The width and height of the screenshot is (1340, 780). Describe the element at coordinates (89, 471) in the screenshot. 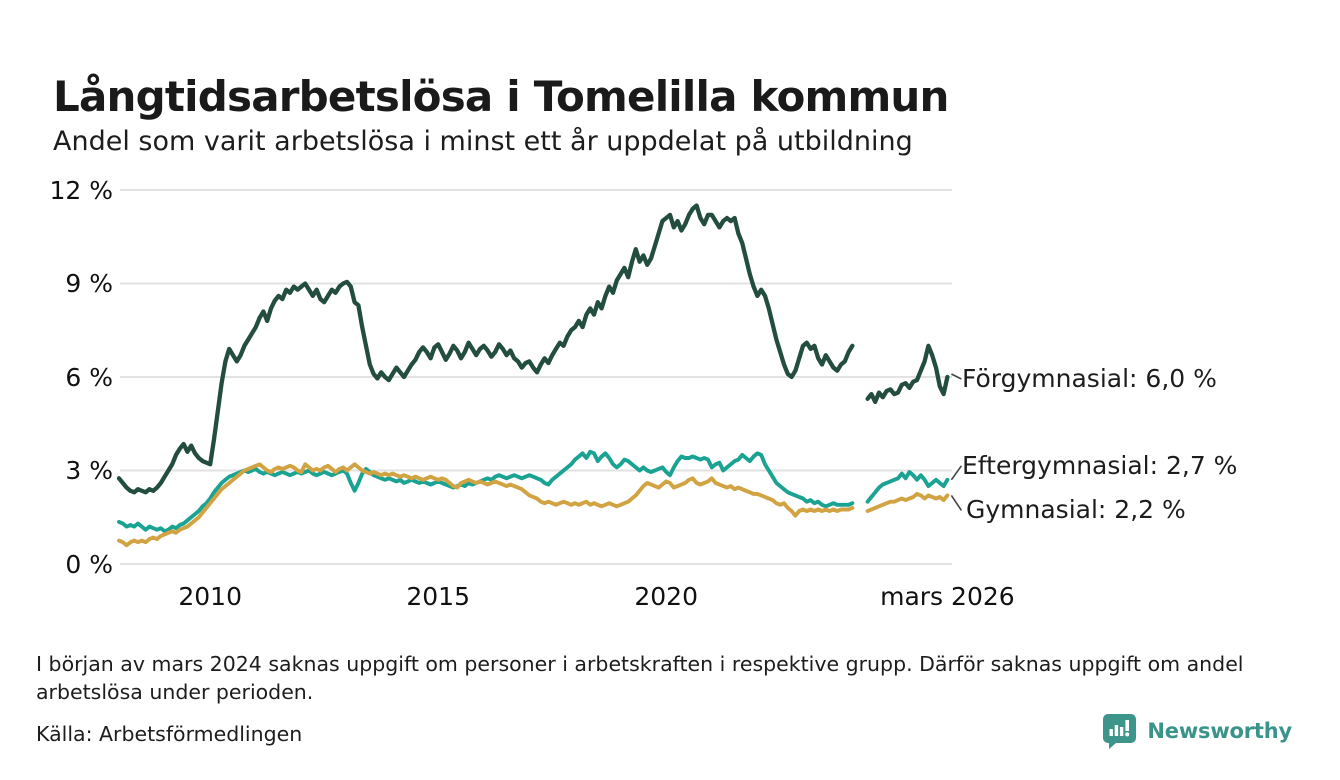

I see `y-axis-tick-label: 3 %` at that location.